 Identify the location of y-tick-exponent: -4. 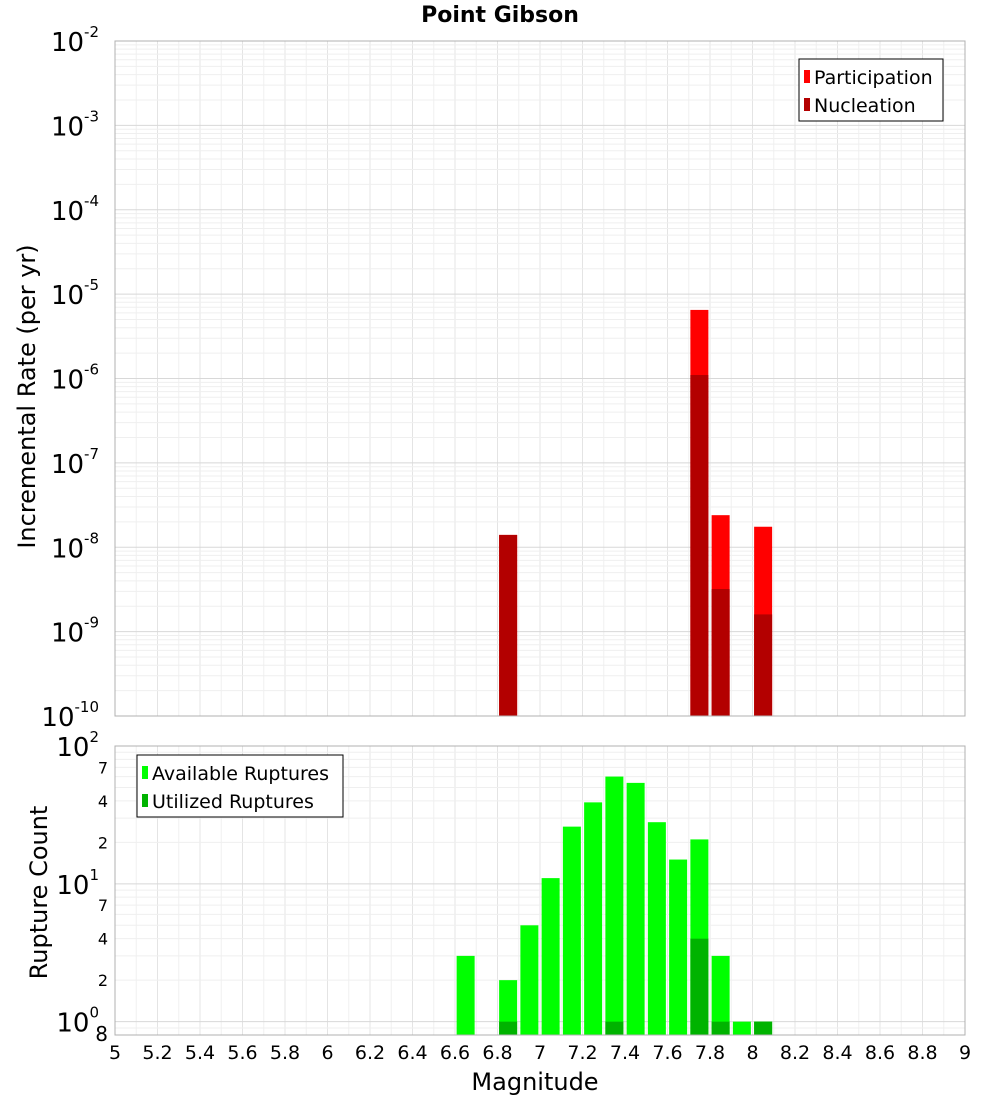
(91, 201).